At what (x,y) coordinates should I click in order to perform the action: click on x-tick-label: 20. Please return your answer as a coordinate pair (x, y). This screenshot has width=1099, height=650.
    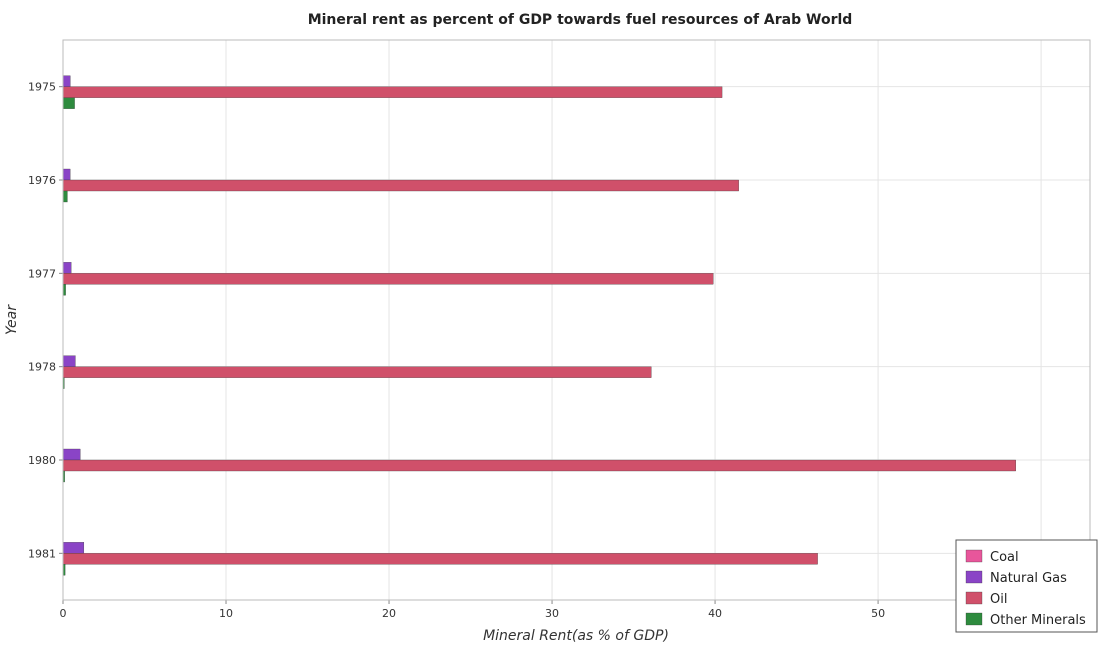
    Looking at the image, I should click on (389, 613).